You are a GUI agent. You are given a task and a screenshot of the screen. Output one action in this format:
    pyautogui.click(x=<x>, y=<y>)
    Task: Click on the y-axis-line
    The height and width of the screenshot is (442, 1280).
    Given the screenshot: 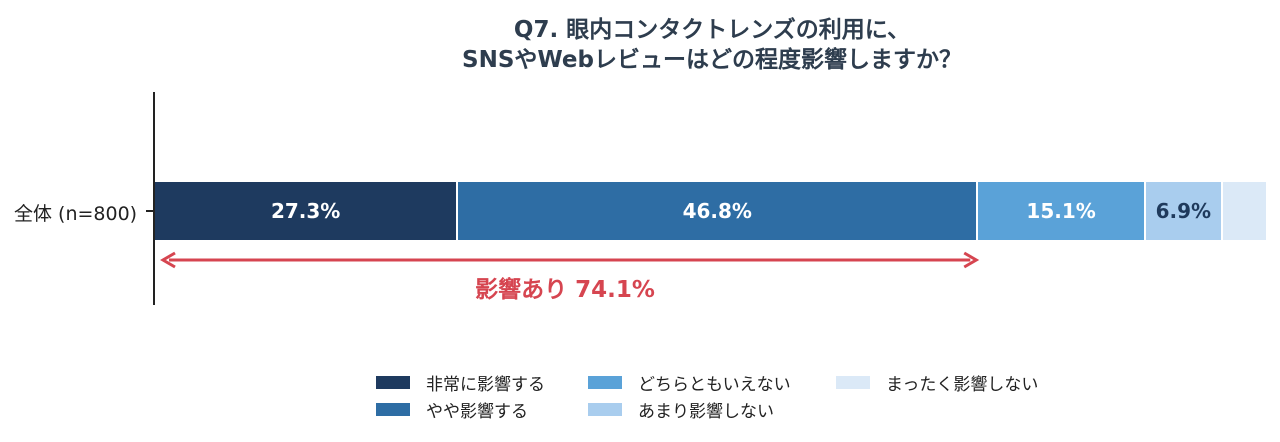 What is the action you would take?
    pyautogui.click(x=154, y=198)
    